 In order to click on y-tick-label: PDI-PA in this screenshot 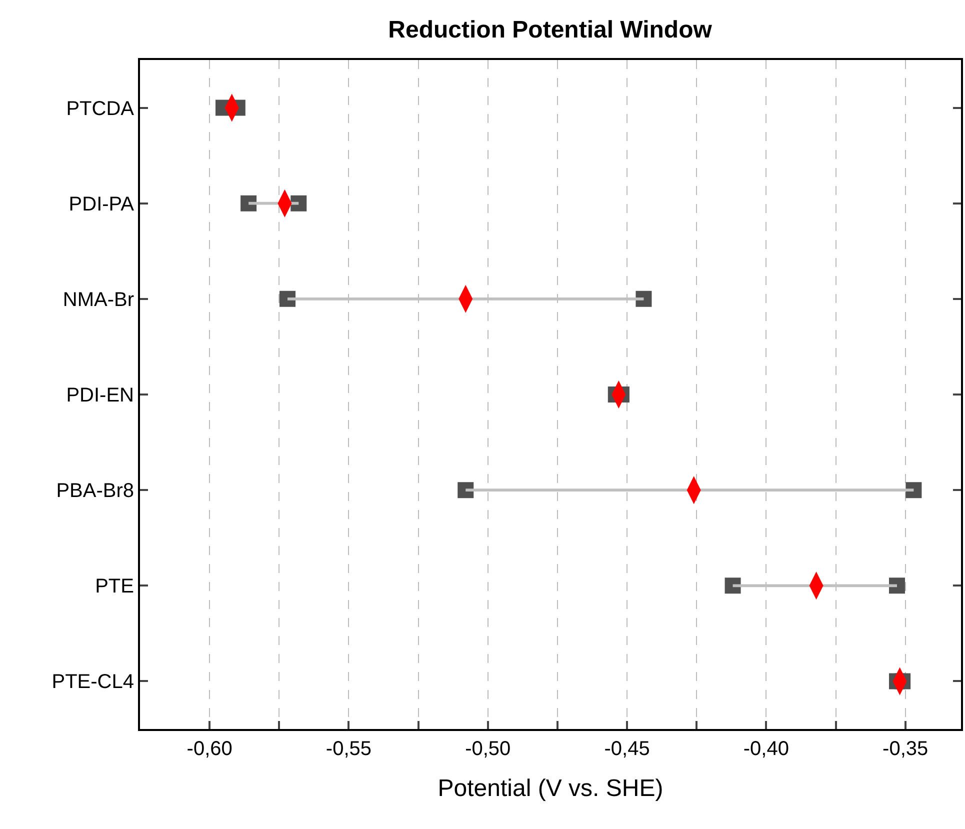, I will do `click(101, 204)`.